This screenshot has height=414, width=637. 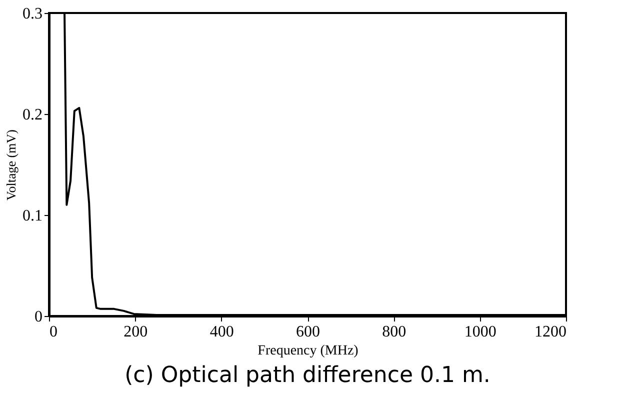 I want to click on y-tick-label: 0, so click(x=38, y=317).